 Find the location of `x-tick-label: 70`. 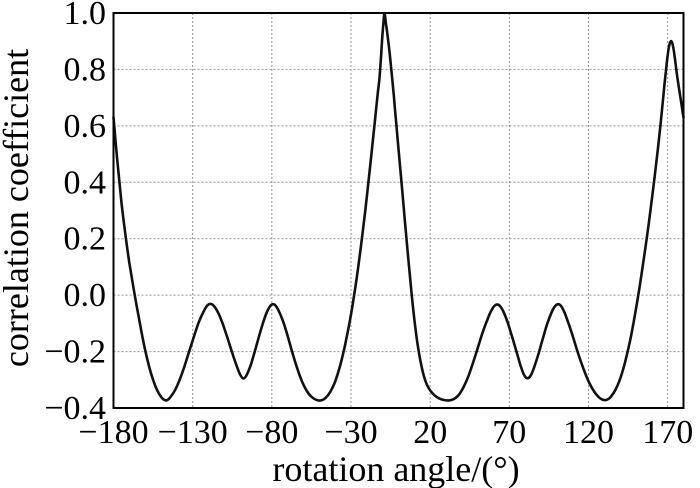

x-tick-label: 70 is located at coordinates (509, 432).